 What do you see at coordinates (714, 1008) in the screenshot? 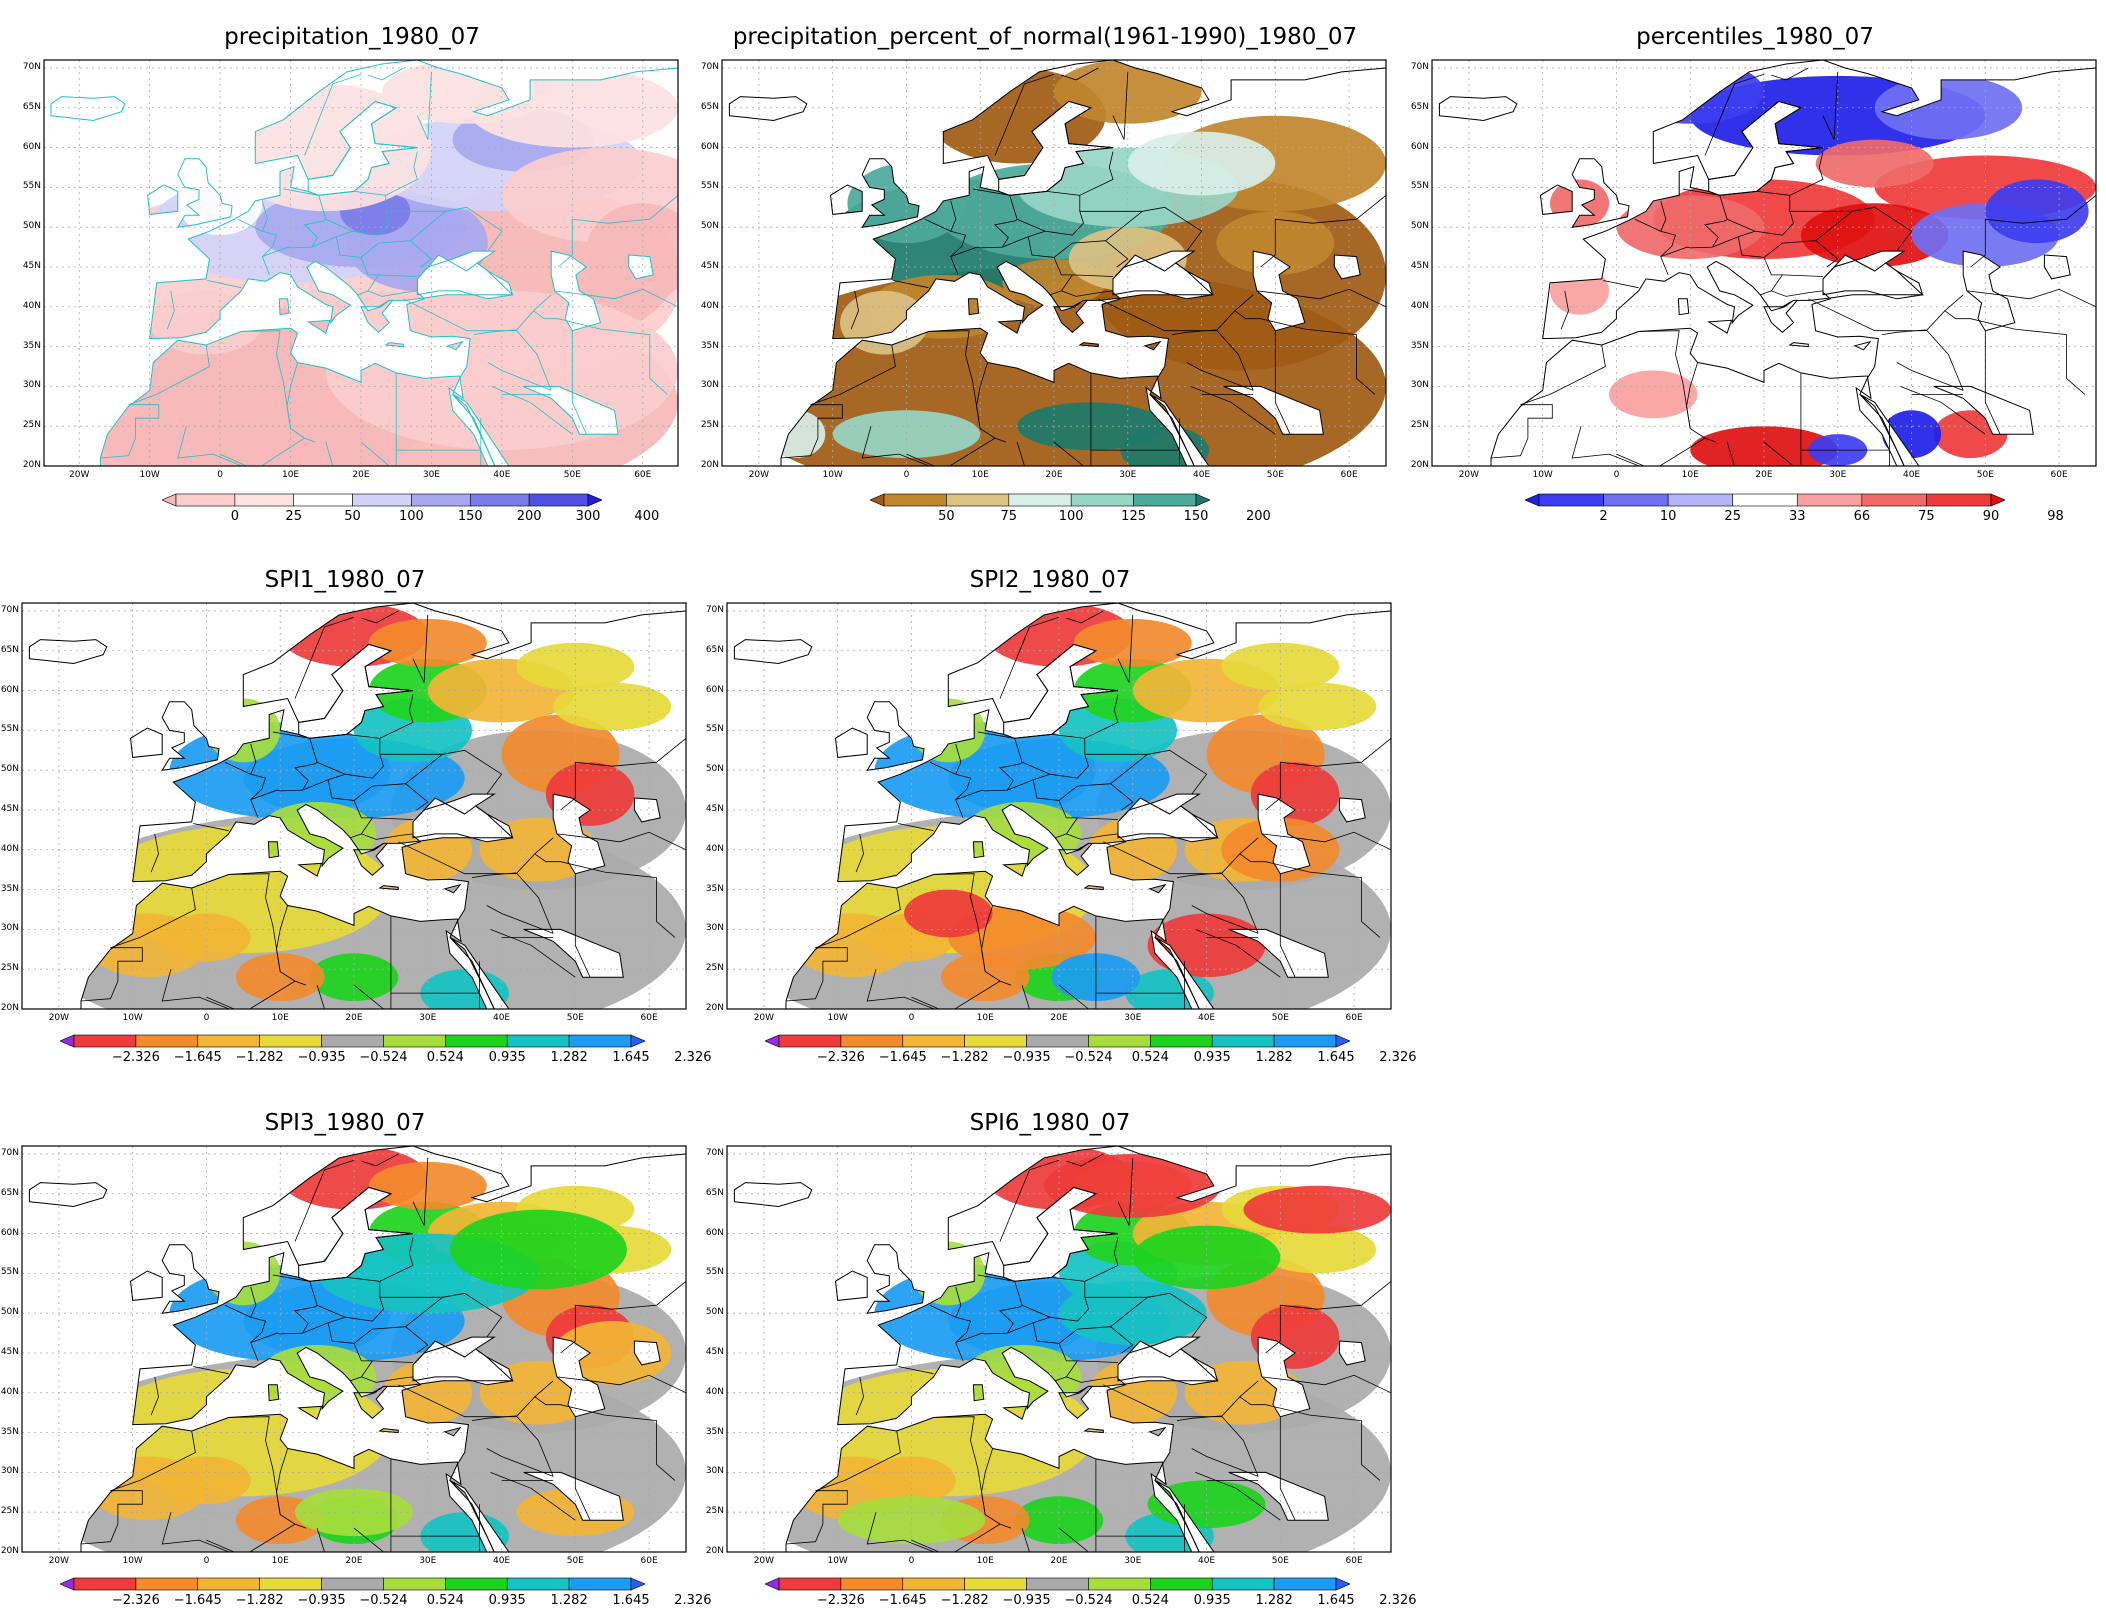
I see `lat-label: 20N` at bounding box center [714, 1008].